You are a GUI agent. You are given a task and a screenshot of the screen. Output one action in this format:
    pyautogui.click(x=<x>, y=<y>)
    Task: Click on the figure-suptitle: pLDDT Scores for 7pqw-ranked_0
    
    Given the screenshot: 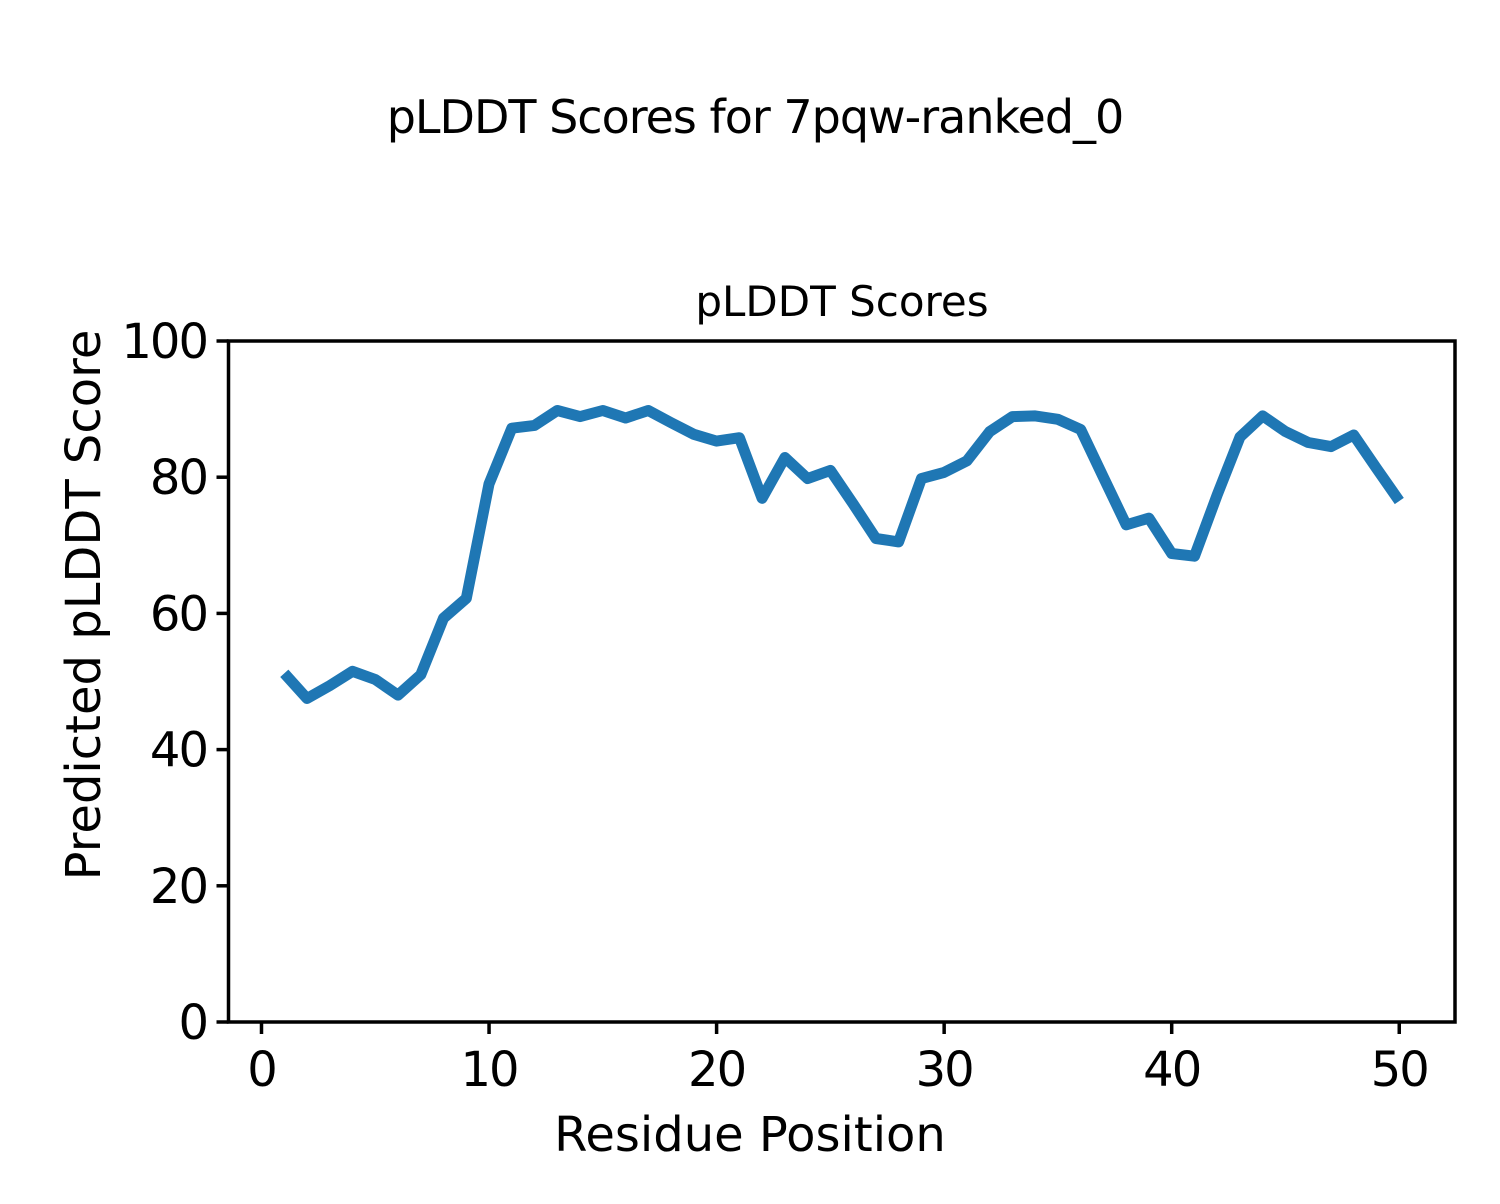 What is the action you would take?
    pyautogui.click(x=755, y=117)
    